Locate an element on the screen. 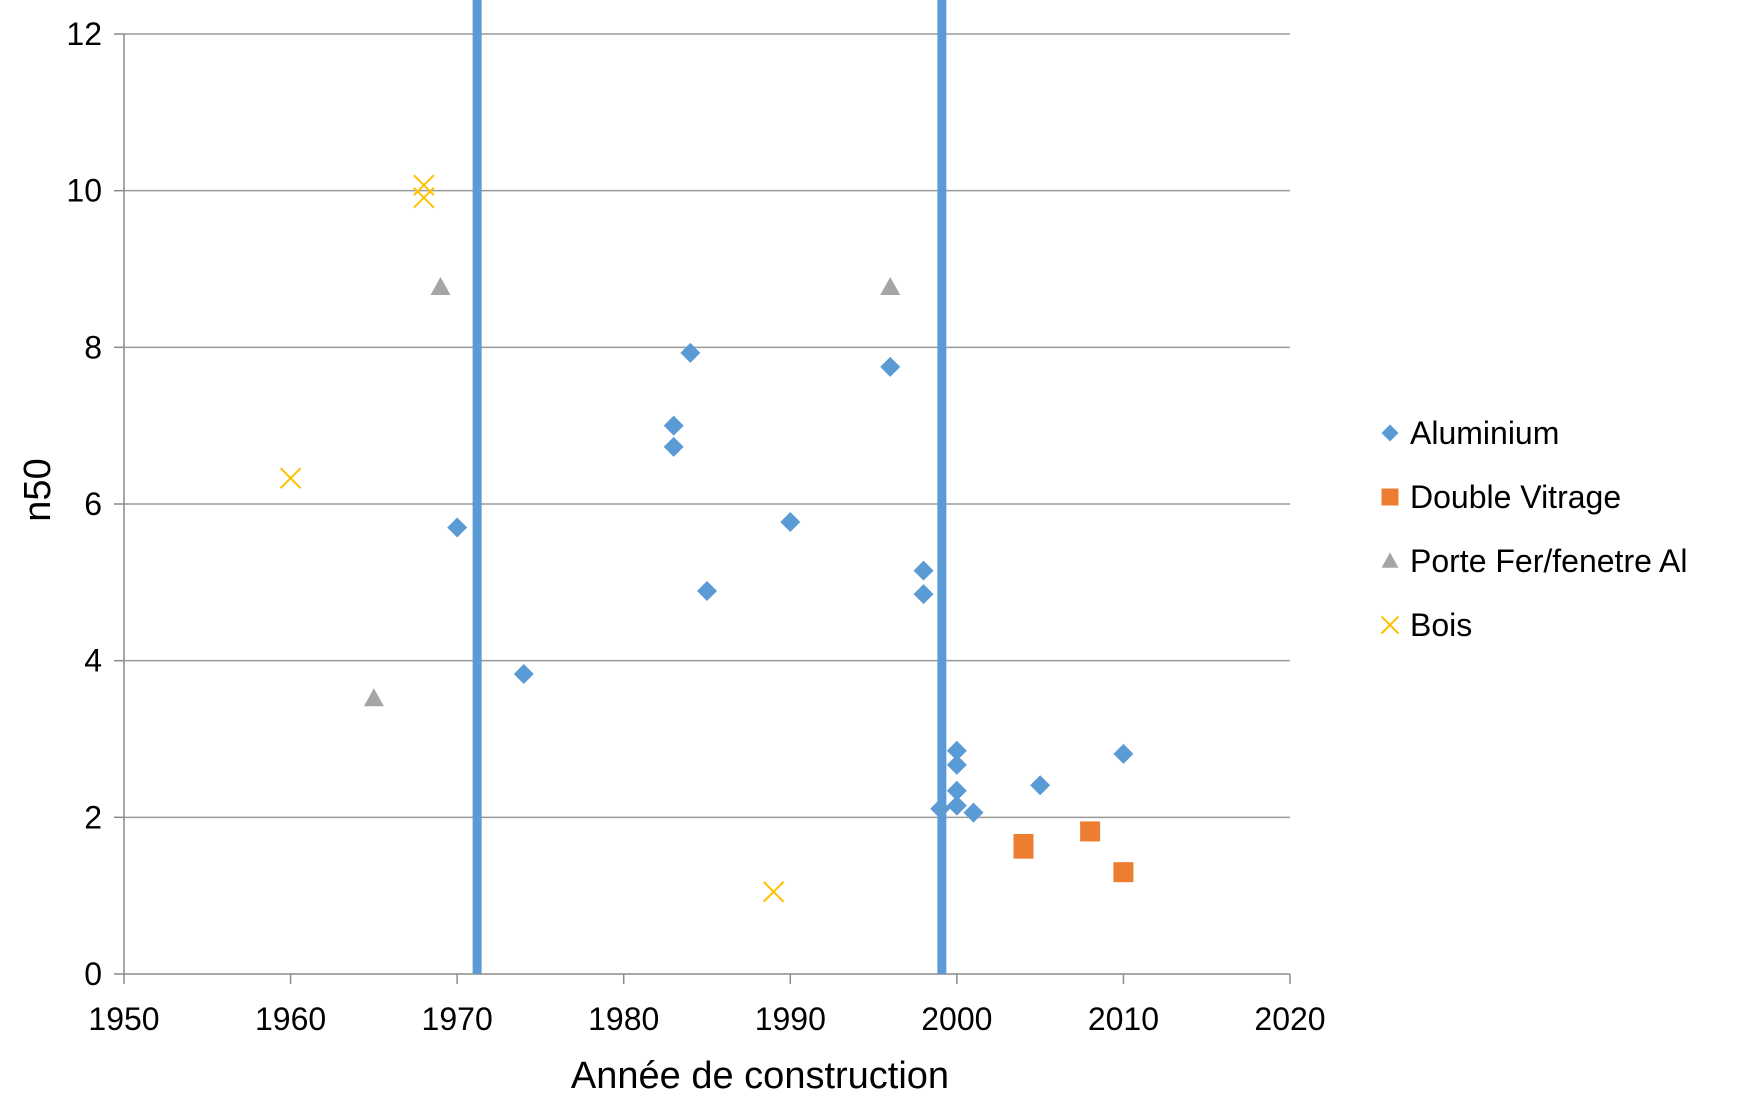 The image size is (1755, 1103). y-tick-label: 2 is located at coordinates (93, 817).